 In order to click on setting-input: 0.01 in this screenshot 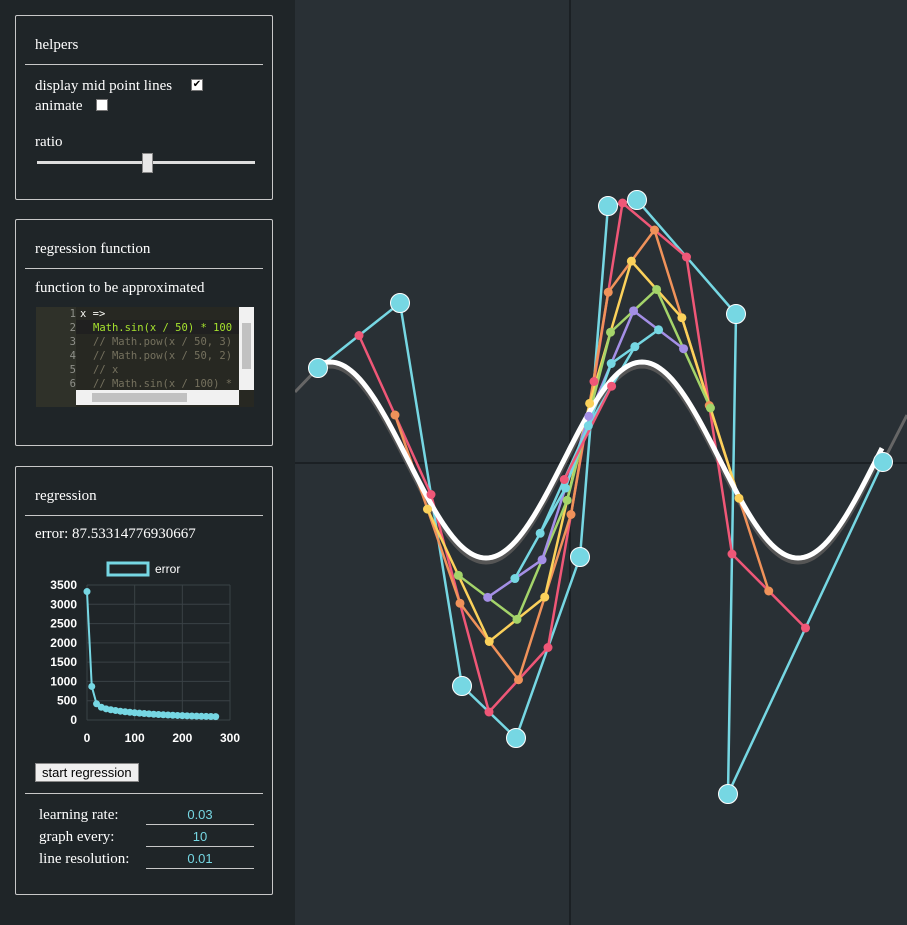, I will do `click(200, 860)`.